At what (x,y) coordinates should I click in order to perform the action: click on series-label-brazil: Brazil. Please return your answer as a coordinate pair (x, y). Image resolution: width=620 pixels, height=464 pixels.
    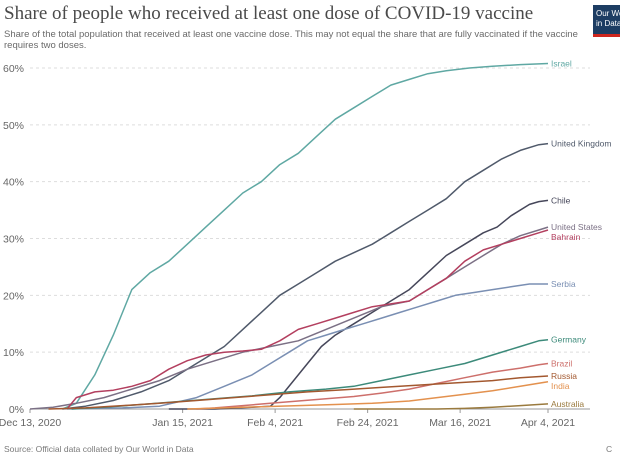
    Looking at the image, I should click on (561, 364).